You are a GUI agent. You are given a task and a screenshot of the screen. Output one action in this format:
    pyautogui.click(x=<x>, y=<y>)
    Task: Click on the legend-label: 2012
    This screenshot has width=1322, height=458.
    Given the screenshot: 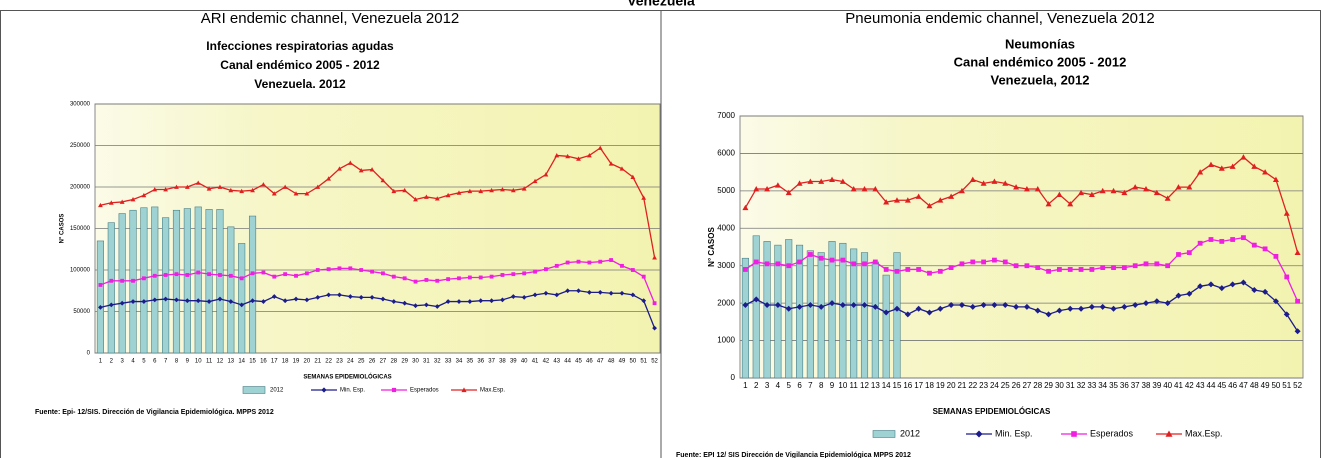 What is the action you would take?
    pyautogui.click(x=277, y=391)
    